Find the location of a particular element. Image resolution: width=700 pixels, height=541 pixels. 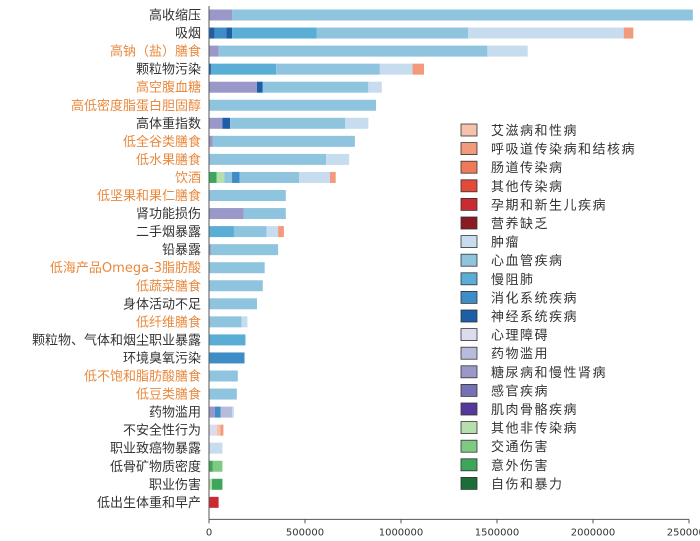

legend-label: 意外伤害 is located at coordinates (520, 466).